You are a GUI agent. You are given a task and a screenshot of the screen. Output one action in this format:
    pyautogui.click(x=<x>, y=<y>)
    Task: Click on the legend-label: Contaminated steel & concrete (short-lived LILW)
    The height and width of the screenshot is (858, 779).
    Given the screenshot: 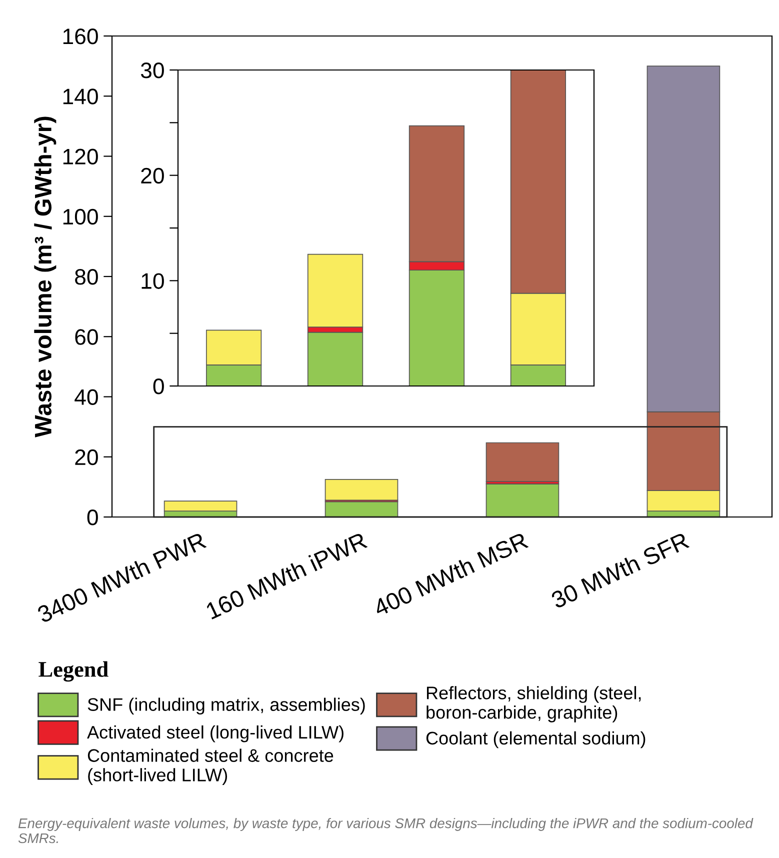 What is the action you would take?
    pyautogui.click(x=211, y=766)
    